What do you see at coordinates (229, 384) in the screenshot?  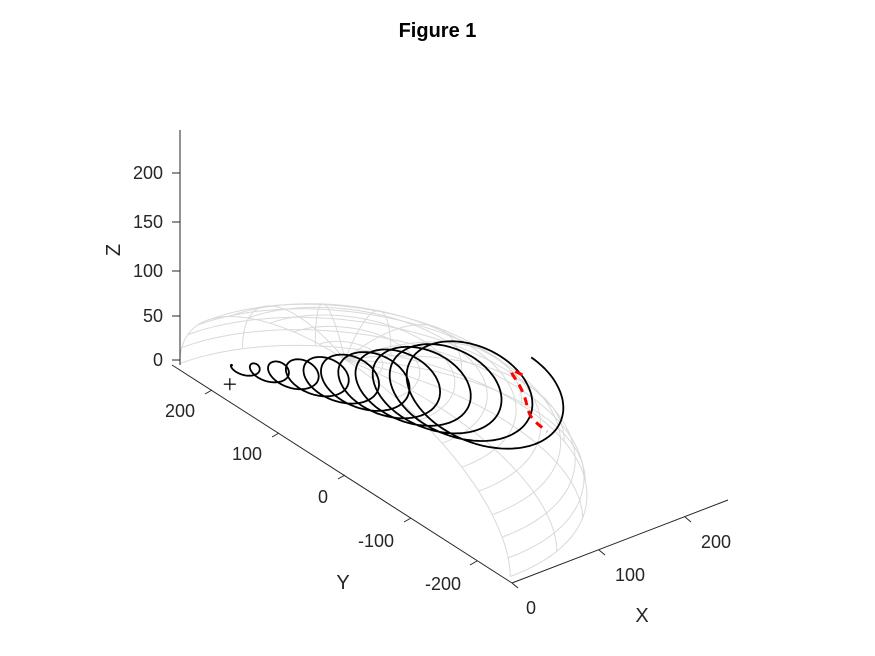 I see `start-marker` at bounding box center [229, 384].